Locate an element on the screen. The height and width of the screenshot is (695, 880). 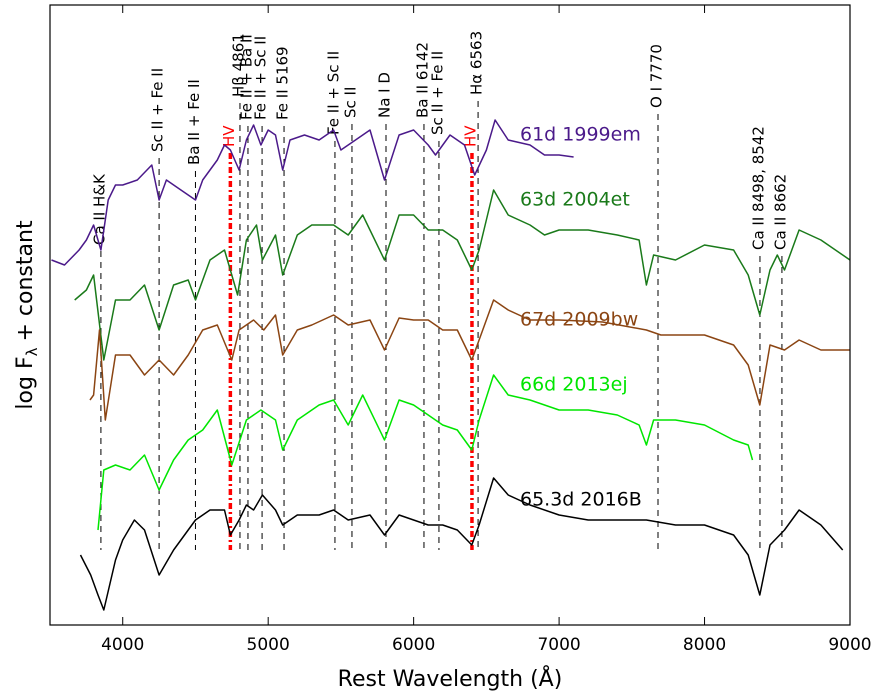
line-label: Ba II 6142 is located at coordinates (422, 80).